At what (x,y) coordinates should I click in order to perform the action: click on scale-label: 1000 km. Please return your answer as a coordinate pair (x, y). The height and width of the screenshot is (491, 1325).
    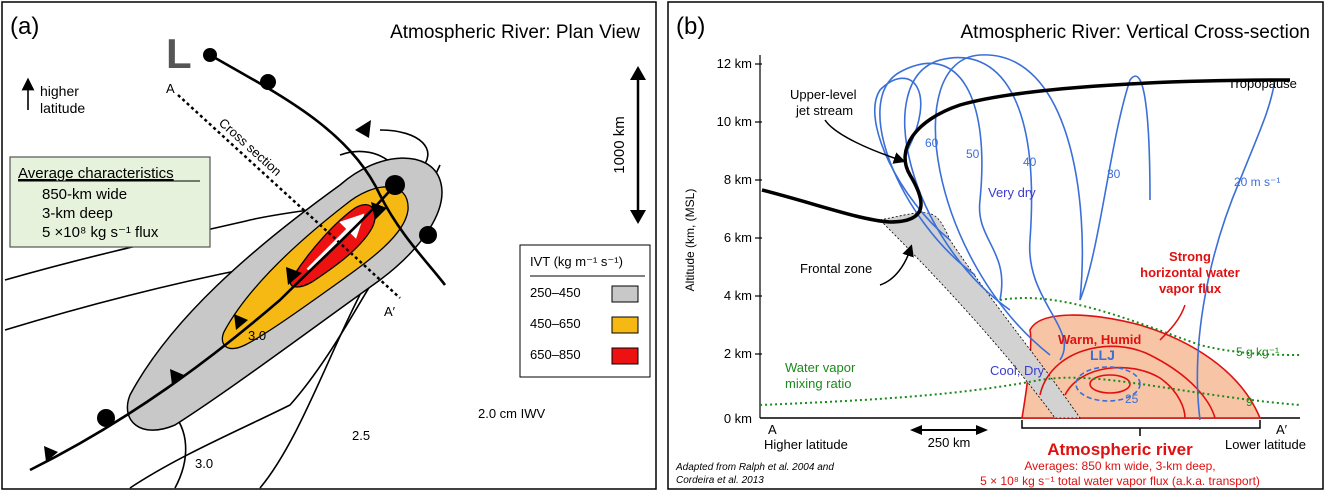
    Looking at the image, I should click on (619, 145).